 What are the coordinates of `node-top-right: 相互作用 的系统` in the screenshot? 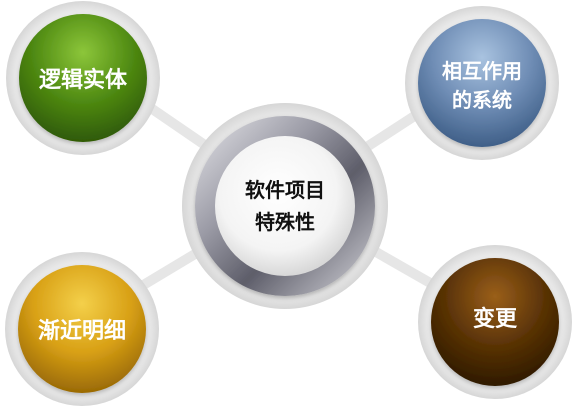 It's located at (482, 83).